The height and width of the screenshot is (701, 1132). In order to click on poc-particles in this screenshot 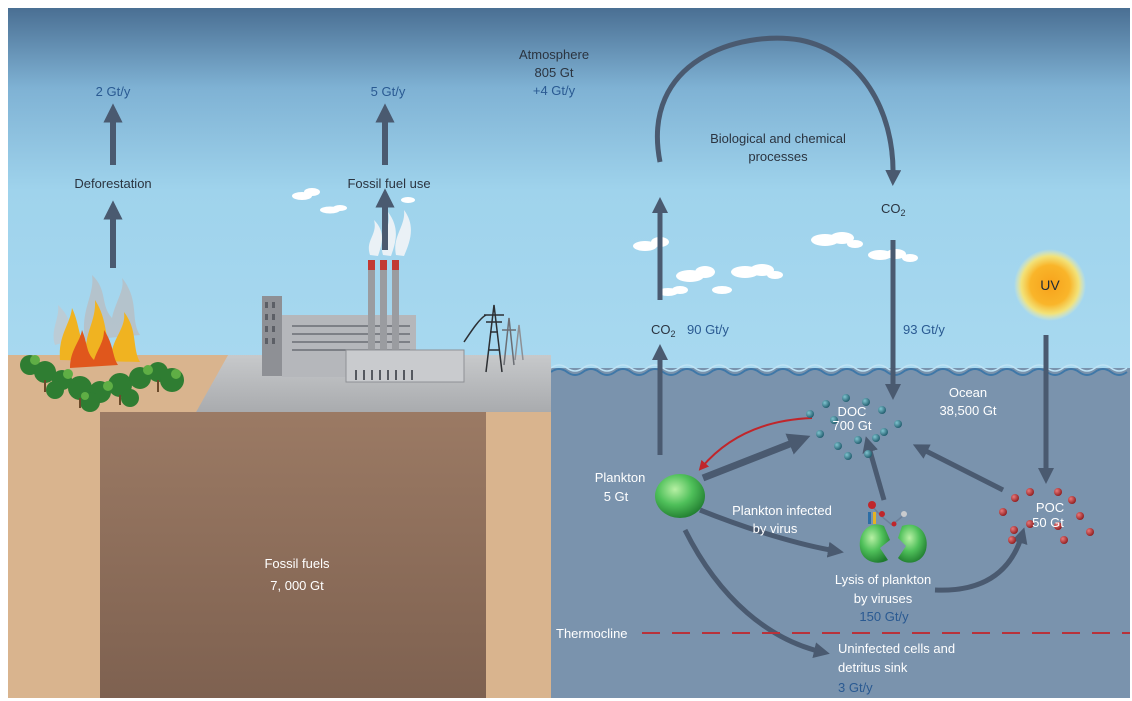, I will do `click(1046, 516)`.